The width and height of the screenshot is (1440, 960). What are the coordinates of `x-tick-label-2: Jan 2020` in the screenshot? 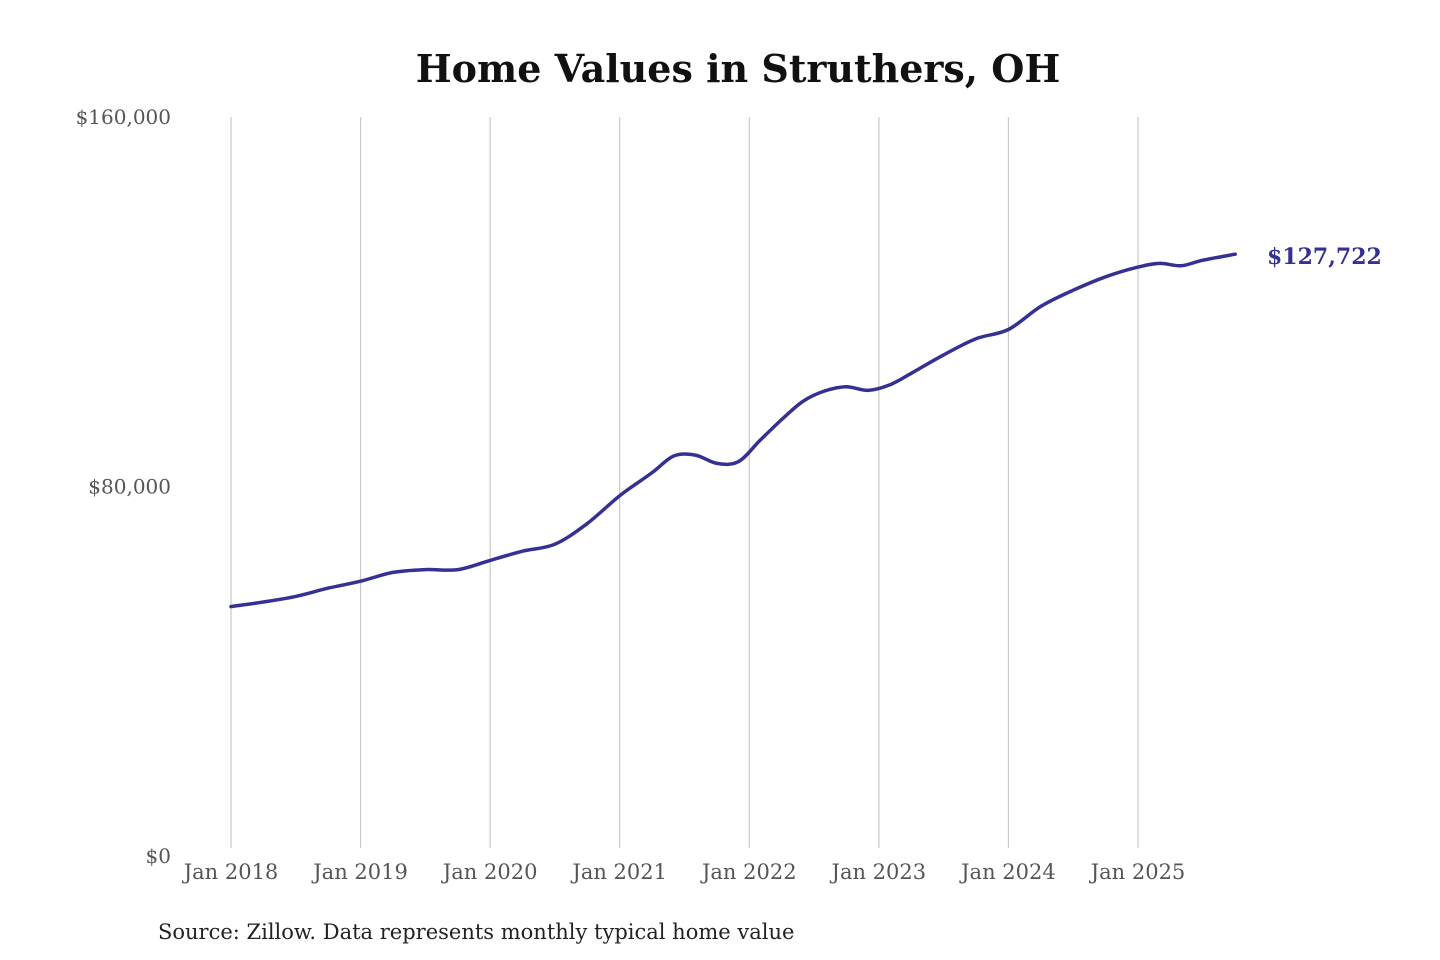 It's located at (489, 872).